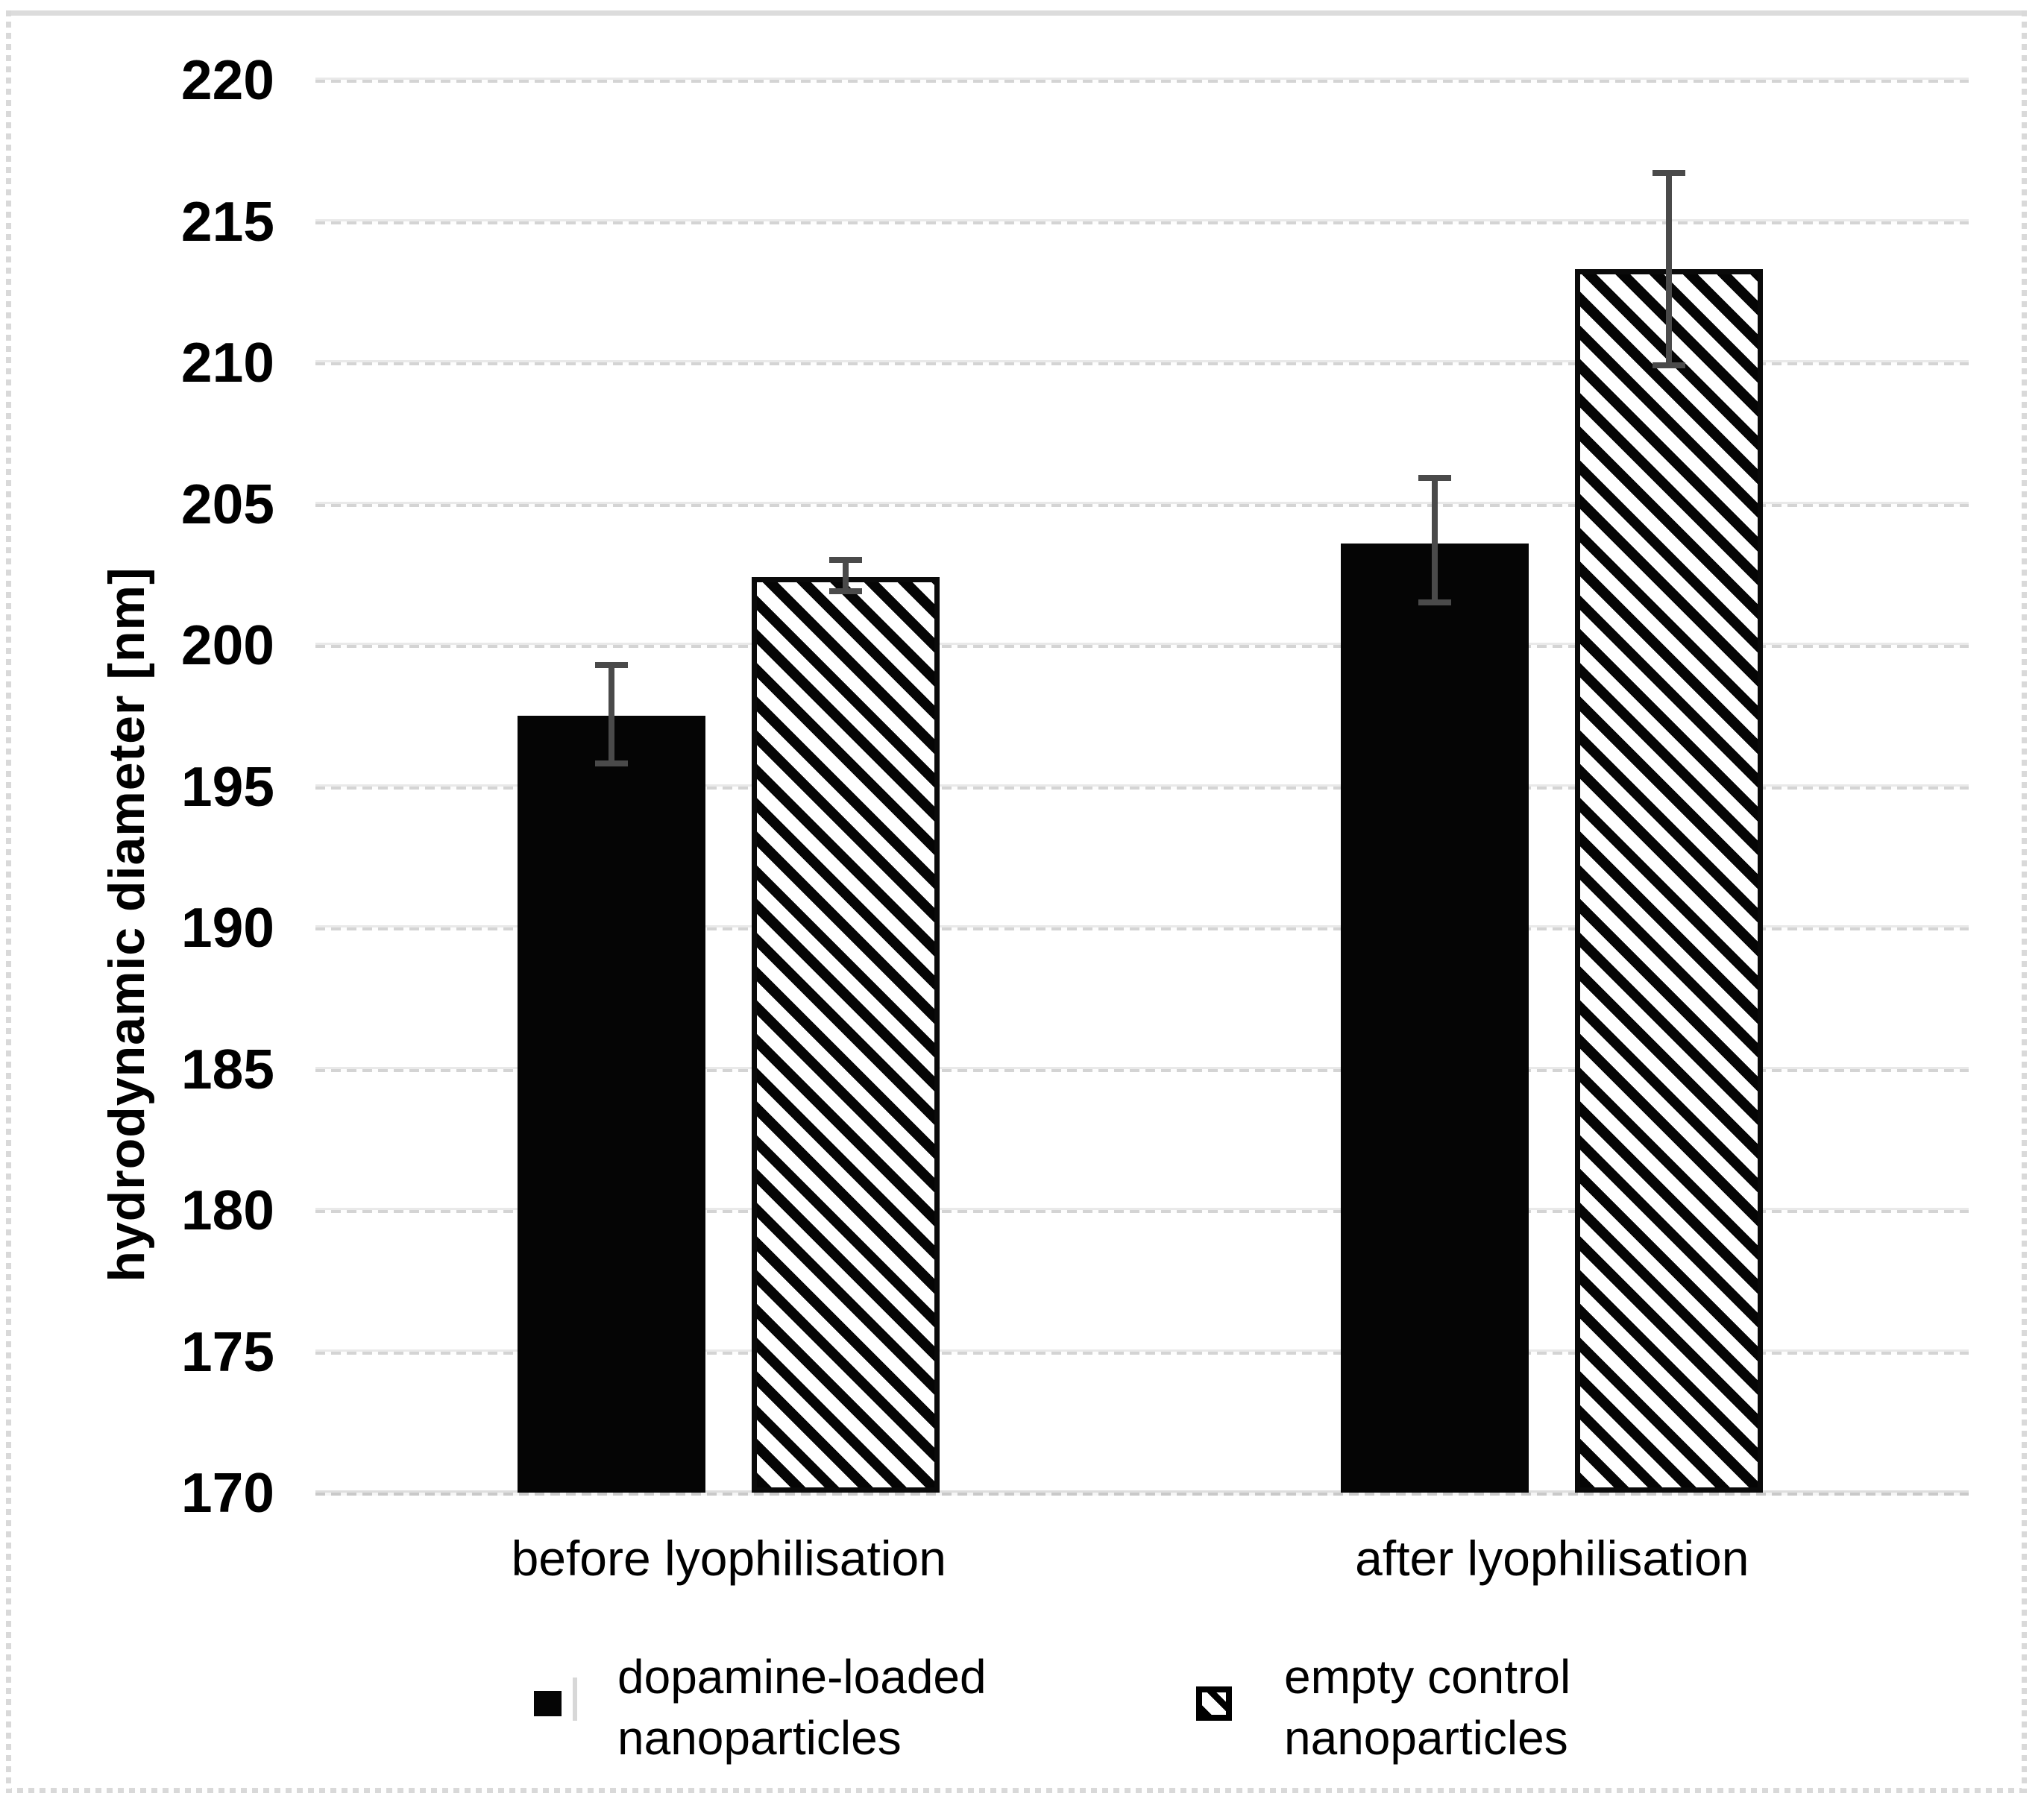 This screenshot has width=2044, height=1805. Describe the element at coordinates (1214, 1703) in the screenshot. I see `legend-marker-empty-control-icon` at that location.